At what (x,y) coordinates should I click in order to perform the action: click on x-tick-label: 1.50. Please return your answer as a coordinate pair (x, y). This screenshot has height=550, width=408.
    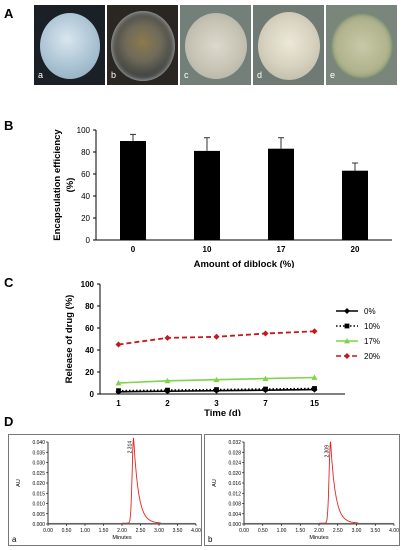
    Looking at the image, I should click on (300, 531).